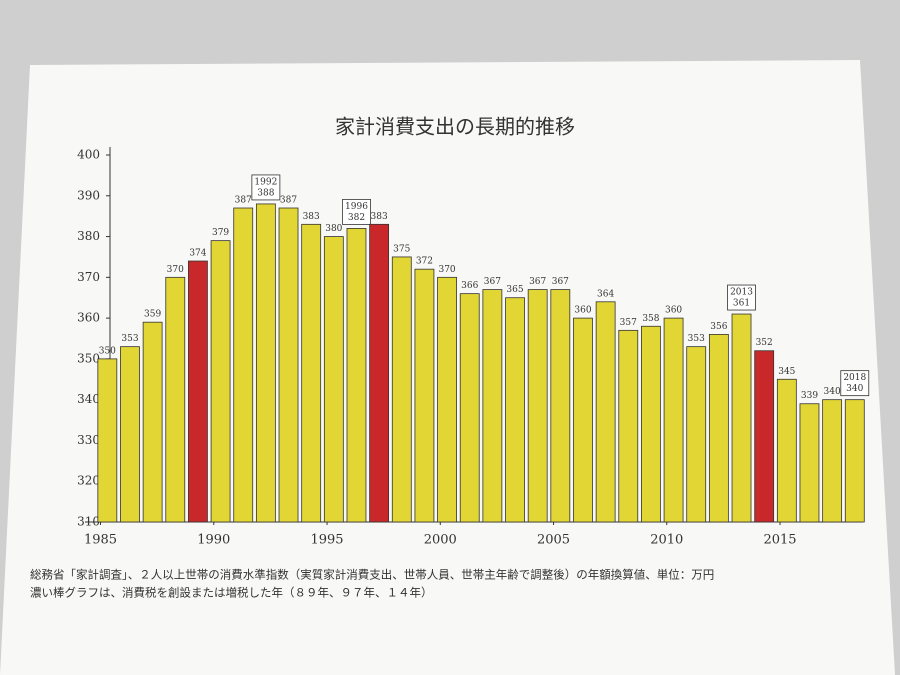 The width and height of the screenshot is (900, 675). What do you see at coordinates (718, 327) in the screenshot?
I see `value-label: 356` at bounding box center [718, 327].